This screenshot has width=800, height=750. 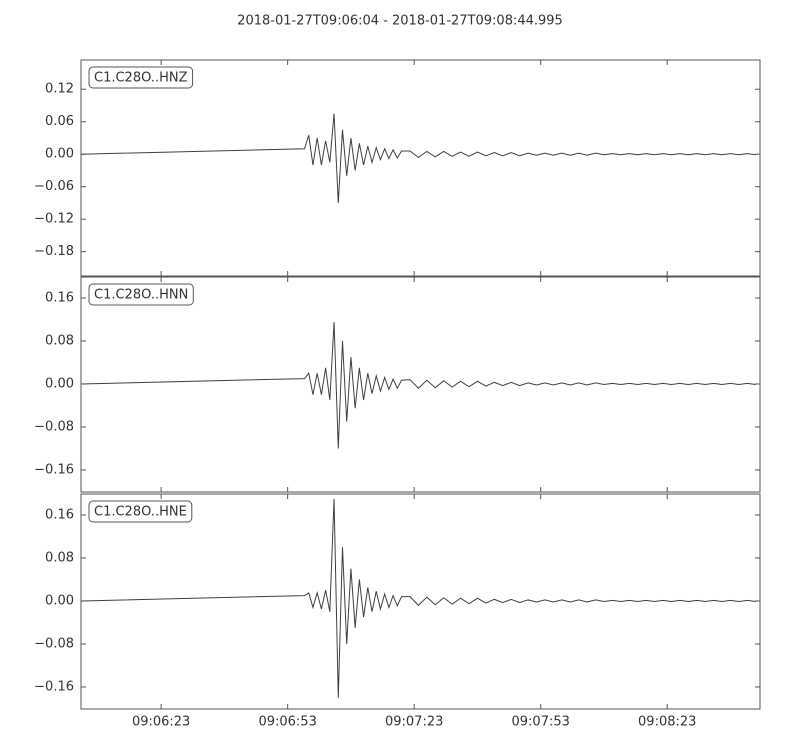 What do you see at coordinates (54, 219) in the screenshot?
I see `y-tick-label: −0.12` at bounding box center [54, 219].